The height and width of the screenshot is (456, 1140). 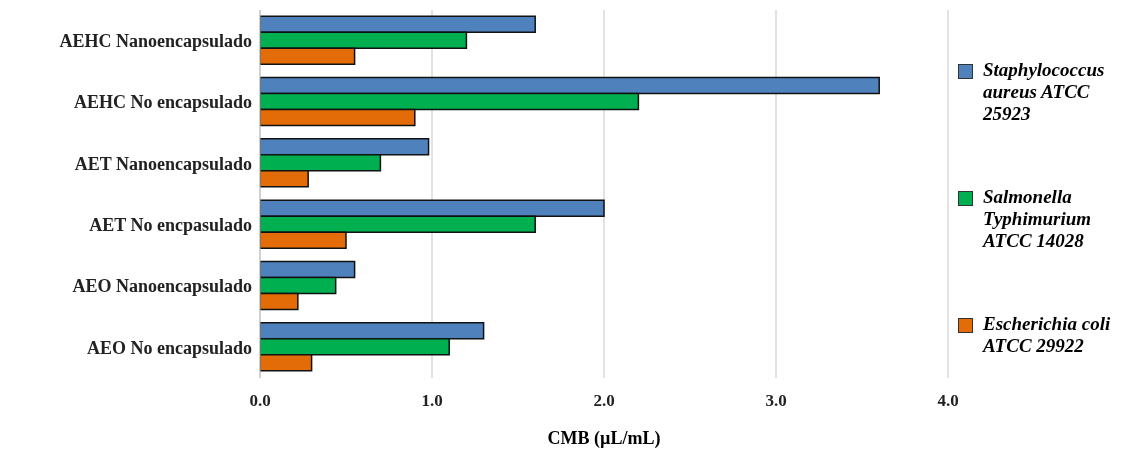 I want to click on y-tick-label: AEHC No encapsulado, so click(x=162, y=102).